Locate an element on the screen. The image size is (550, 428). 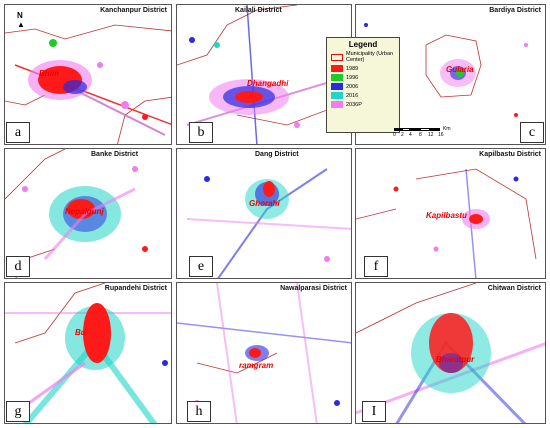
city-label-e: Ghorahi is located at coordinates (264, 203).